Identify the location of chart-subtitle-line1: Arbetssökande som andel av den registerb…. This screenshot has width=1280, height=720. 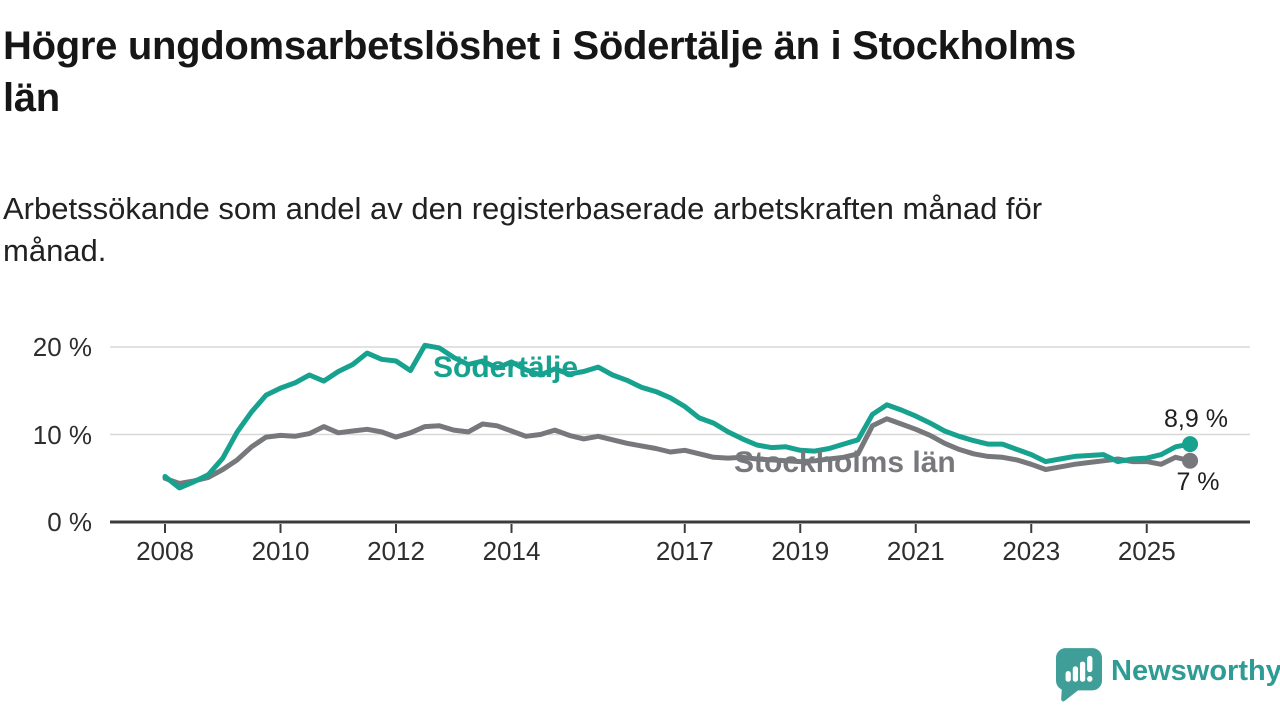
(523, 208).